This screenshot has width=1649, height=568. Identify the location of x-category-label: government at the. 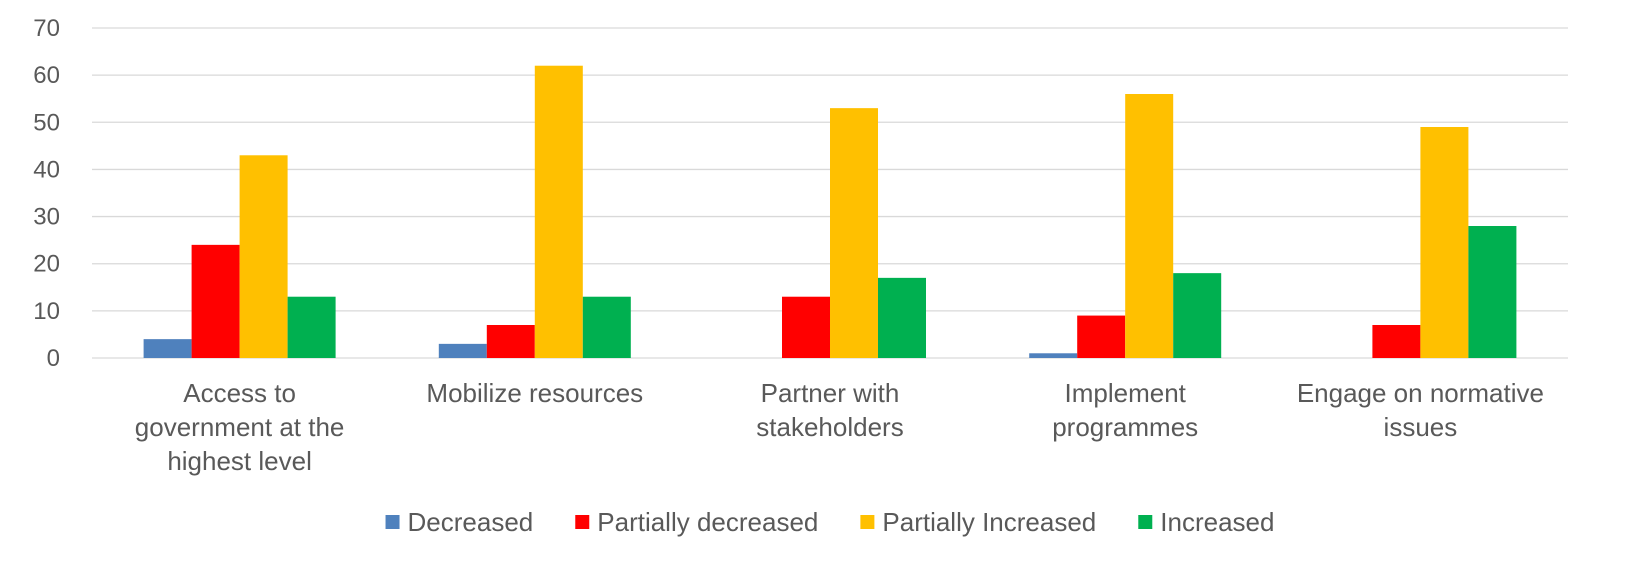
(240, 427).